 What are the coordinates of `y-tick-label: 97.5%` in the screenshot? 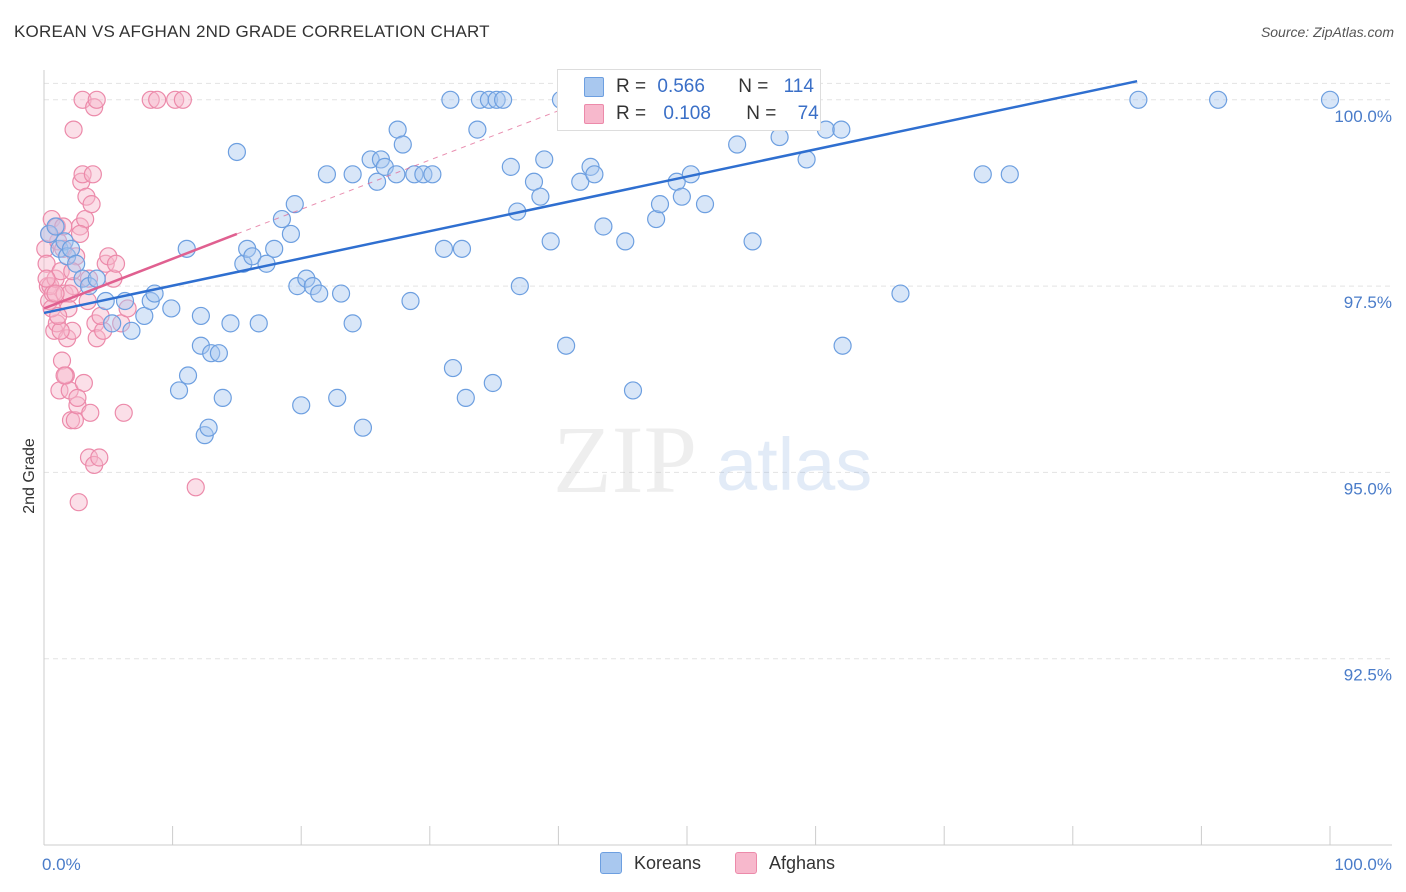 It's located at (1368, 302).